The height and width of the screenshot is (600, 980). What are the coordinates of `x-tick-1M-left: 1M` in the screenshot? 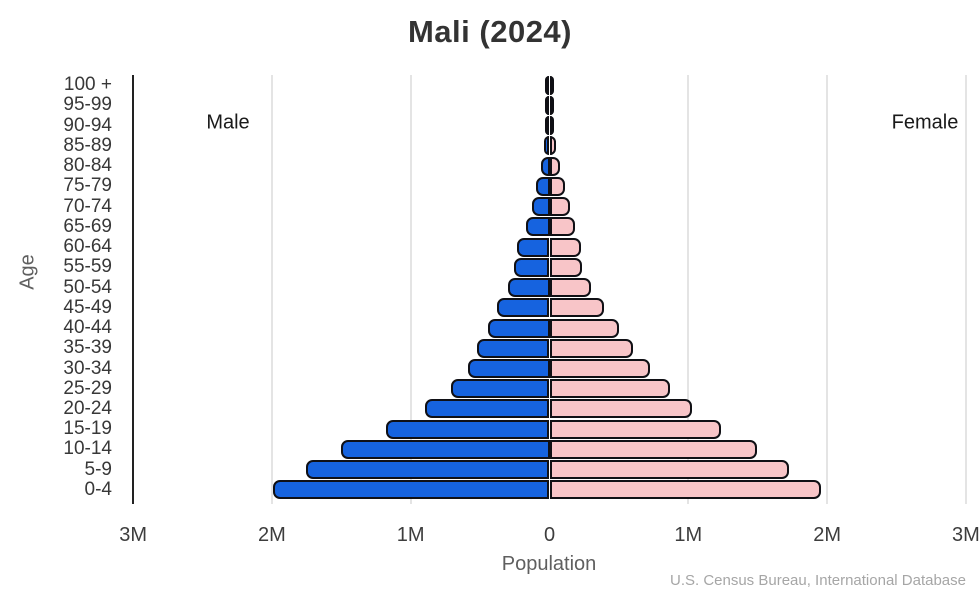 It's located at (410, 535).